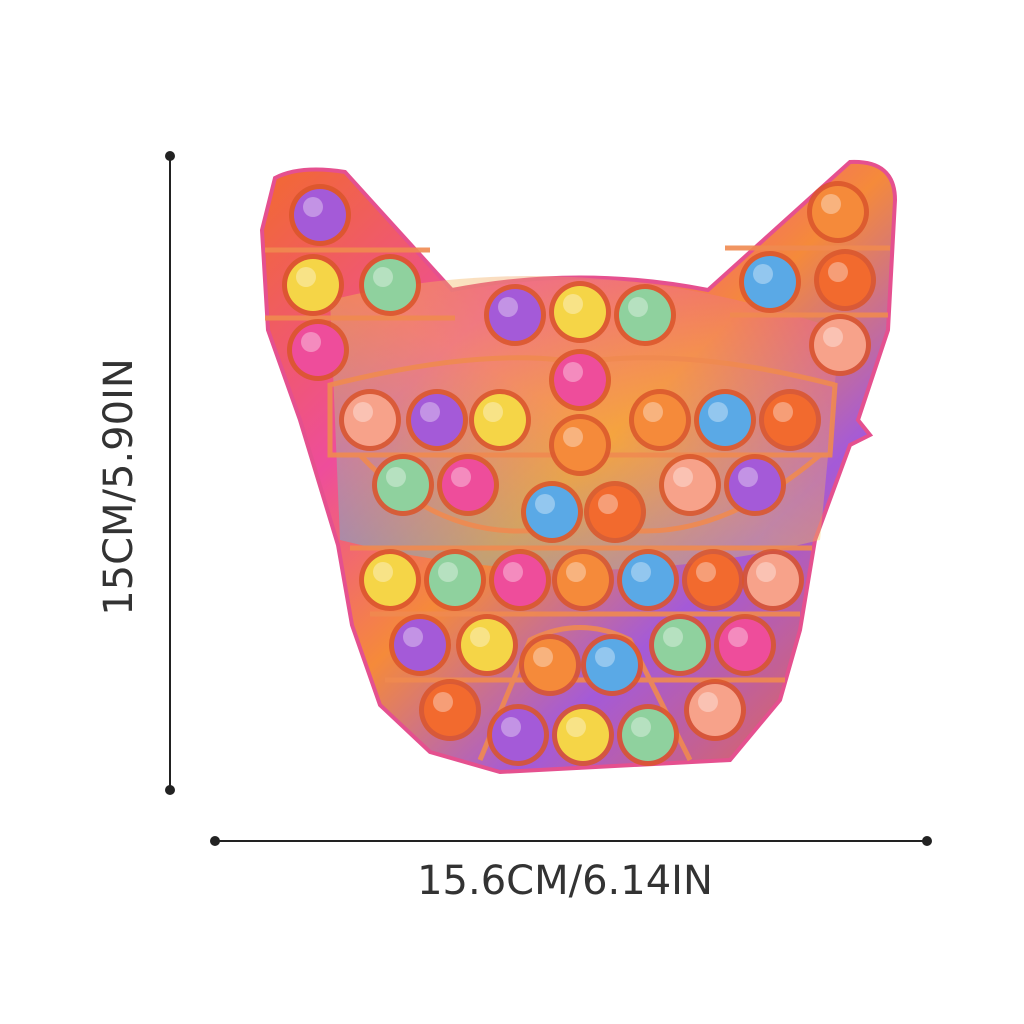 The height and width of the screenshot is (1024, 1024). I want to click on height-dimension: 15CM/5.90IN, so click(135, 473).